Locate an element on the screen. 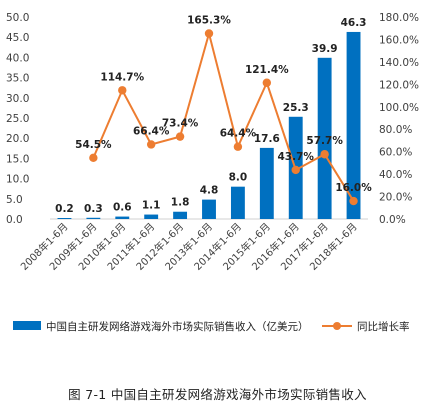 This screenshot has height=415, width=435. y-right-tick-label: 160.0% is located at coordinates (399, 40).